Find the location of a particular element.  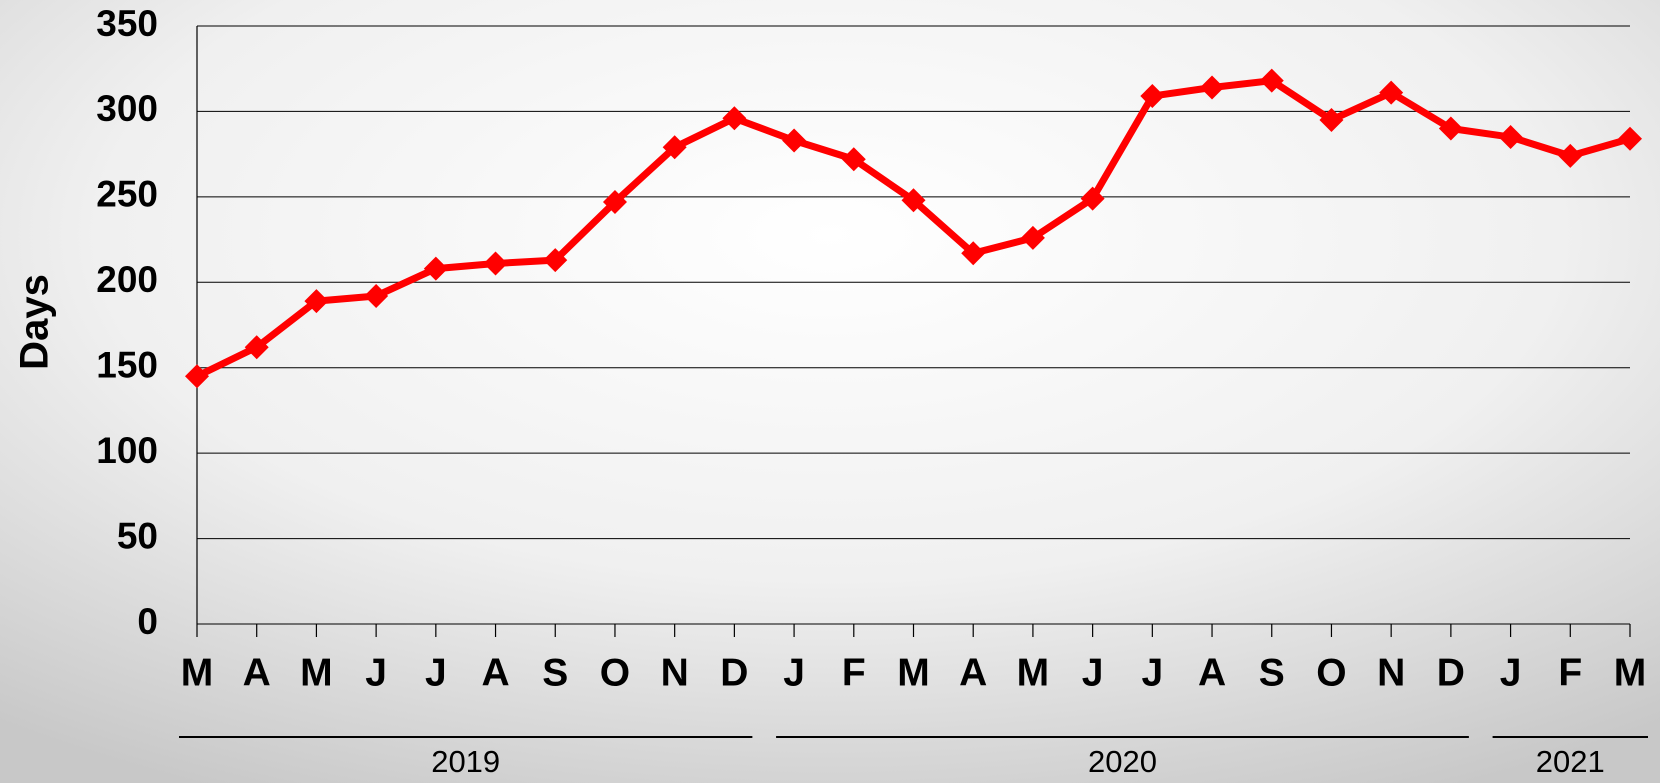

y-tick-label: 250 is located at coordinates (127, 194).